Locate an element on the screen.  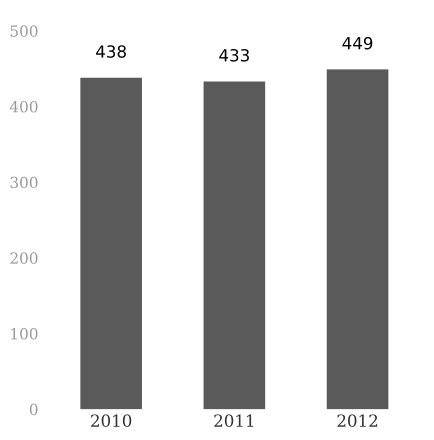
y-tick-label: 400 is located at coordinates (24, 106).